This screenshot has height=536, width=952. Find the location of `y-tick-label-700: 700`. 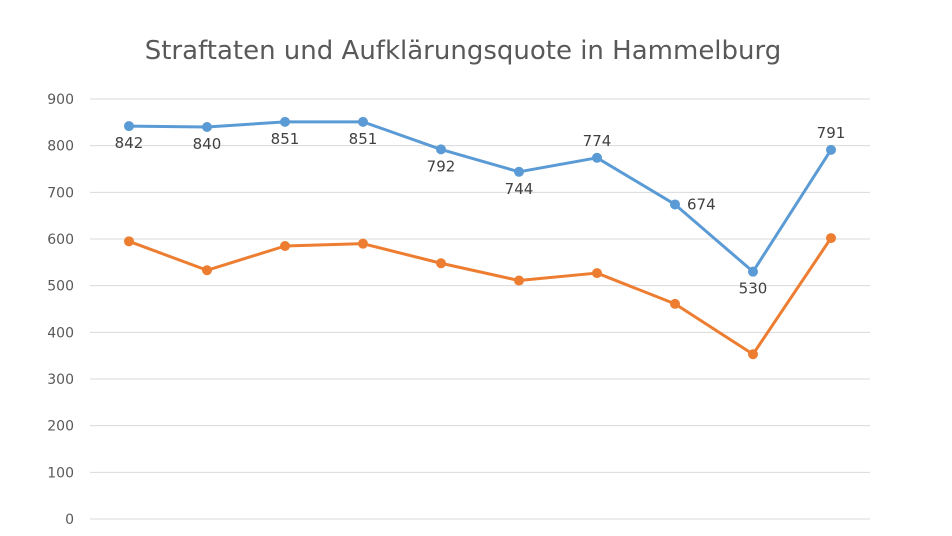

y-tick-label-700: 700 is located at coordinates (60, 193).